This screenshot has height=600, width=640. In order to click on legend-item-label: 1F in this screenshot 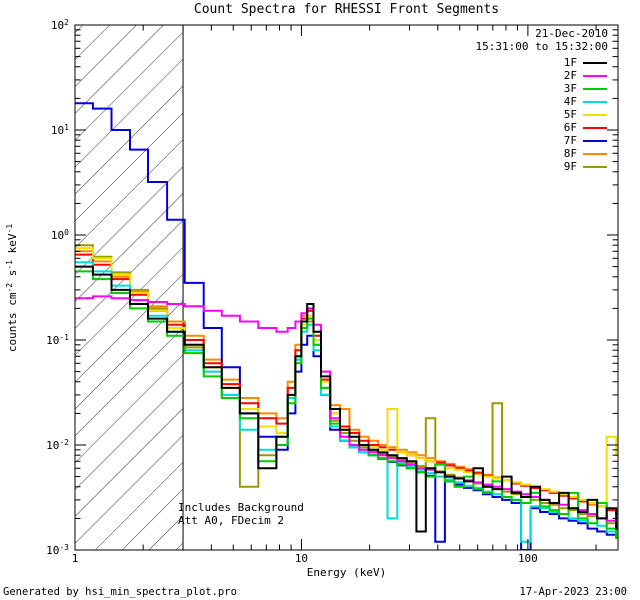, I will do `click(570, 62)`.